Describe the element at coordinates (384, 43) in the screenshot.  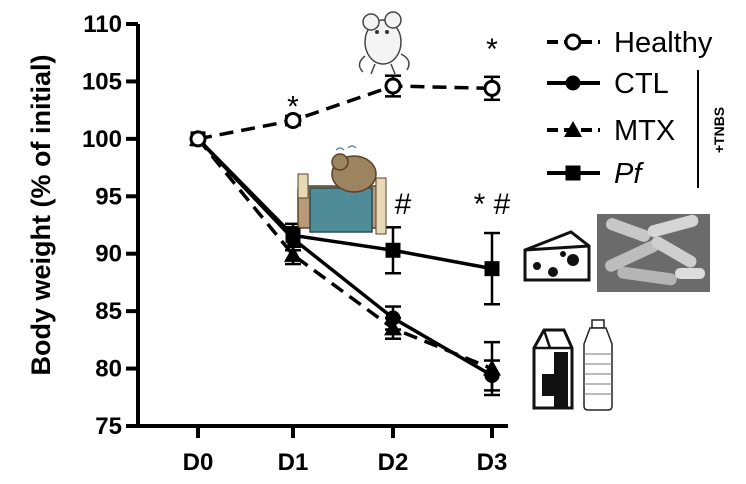
I see `healthy-mouse-icon` at that location.